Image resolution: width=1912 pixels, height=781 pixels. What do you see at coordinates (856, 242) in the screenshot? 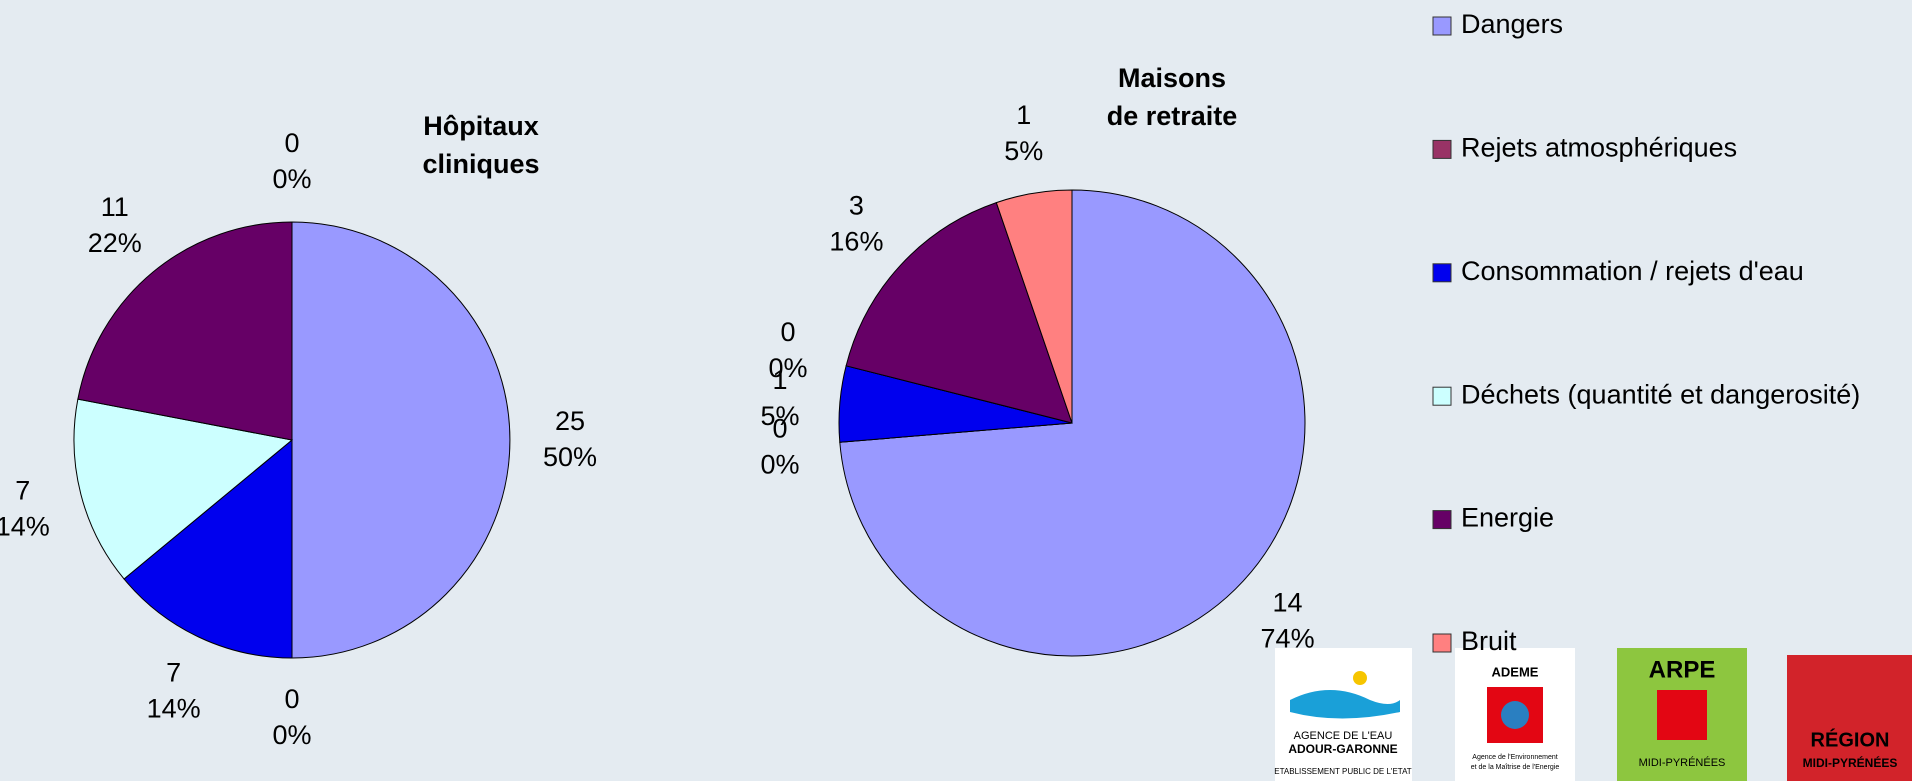
I see `percent-label: 16%` at bounding box center [856, 242].